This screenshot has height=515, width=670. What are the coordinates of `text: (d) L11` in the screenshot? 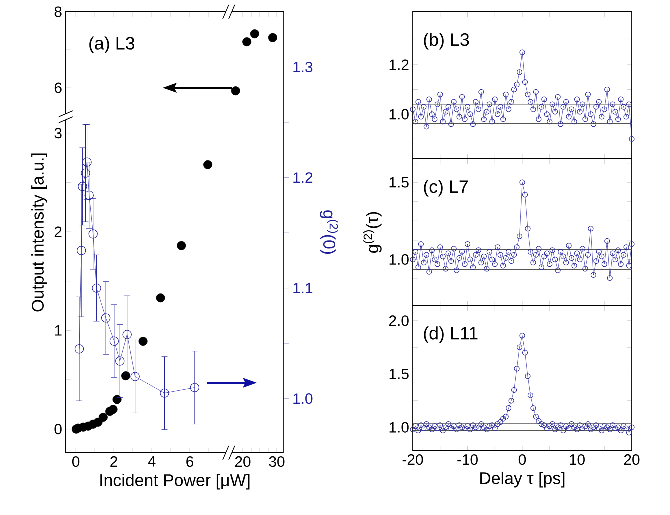 It's located at (451, 335).